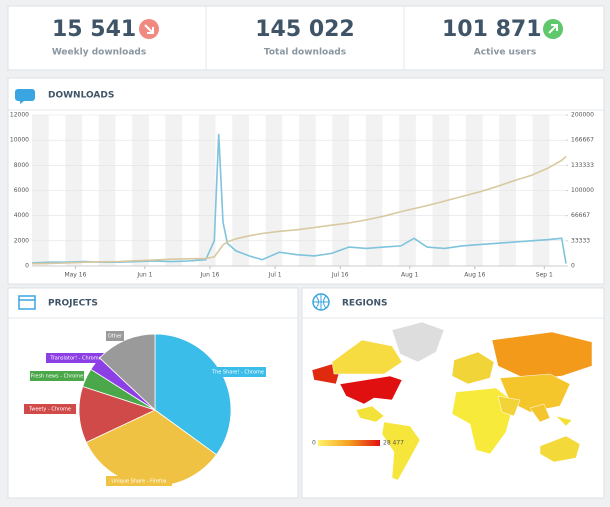  I want to click on x-tick-label: Aug 16, so click(474, 275).